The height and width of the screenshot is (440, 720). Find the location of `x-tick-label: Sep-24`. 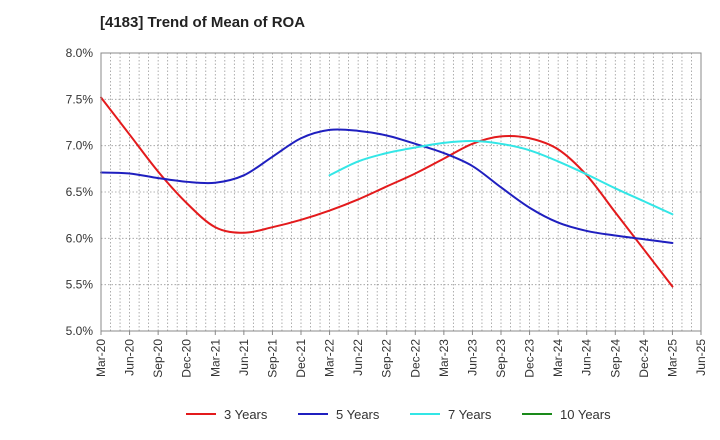

x-tick-label: Sep-24 is located at coordinates (615, 358).